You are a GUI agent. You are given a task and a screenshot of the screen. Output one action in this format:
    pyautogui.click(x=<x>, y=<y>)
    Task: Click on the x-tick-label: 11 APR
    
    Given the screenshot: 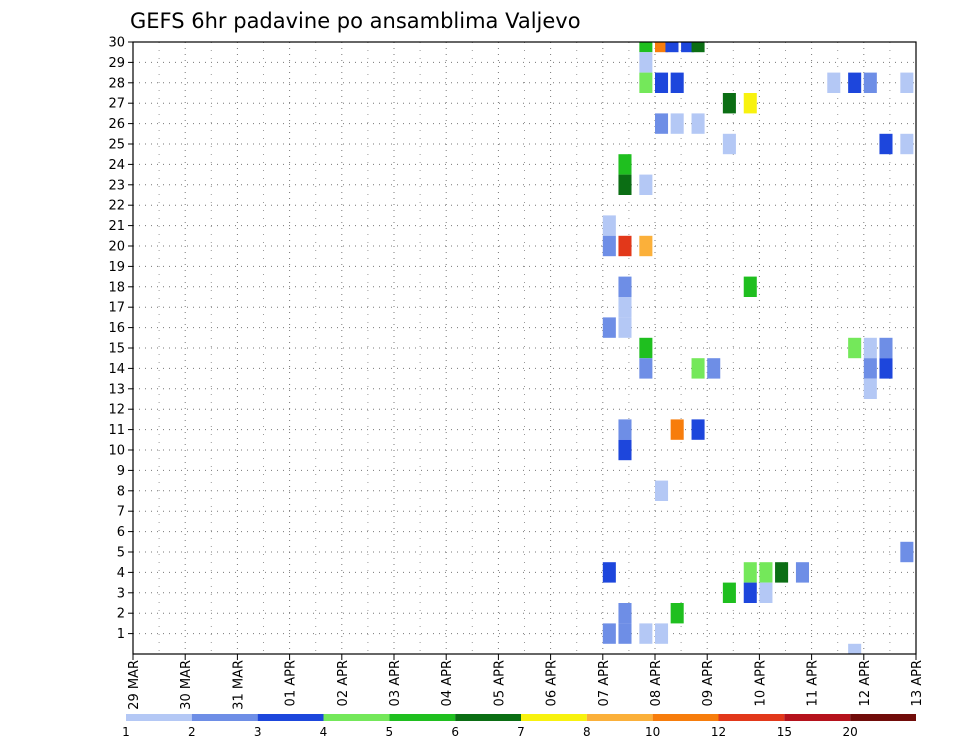 What is the action you would take?
    pyautogui.click(x=813, y=683)
    